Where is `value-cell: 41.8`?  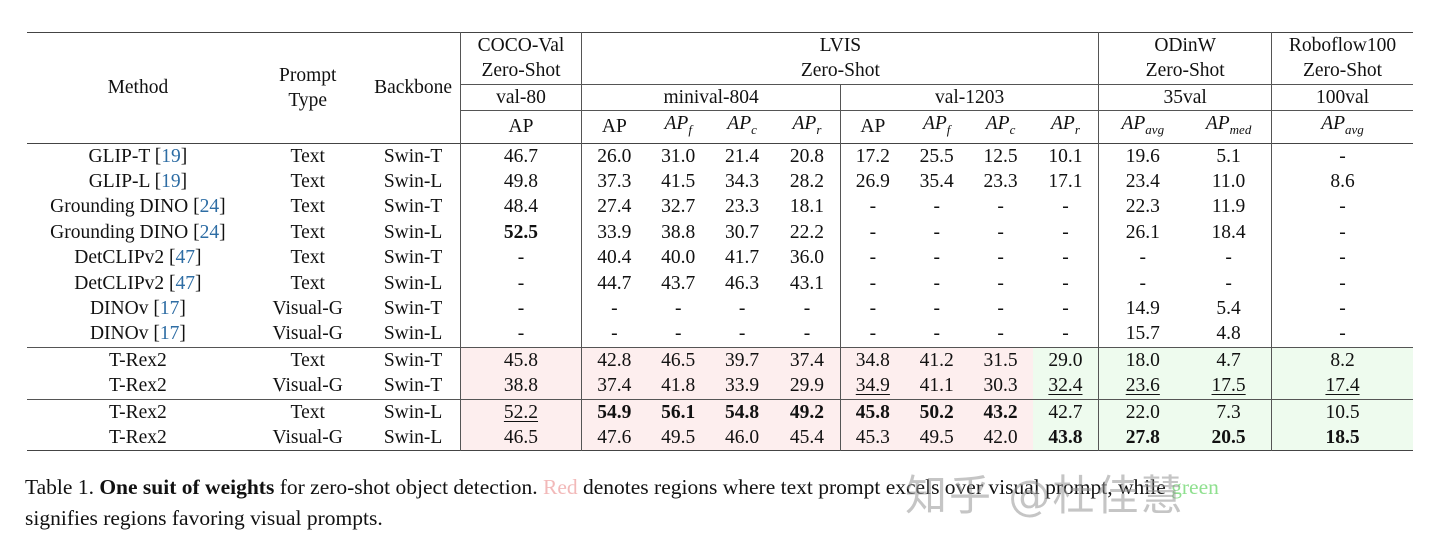
value-cell: 41.8 is located at coordinates (678, 386).